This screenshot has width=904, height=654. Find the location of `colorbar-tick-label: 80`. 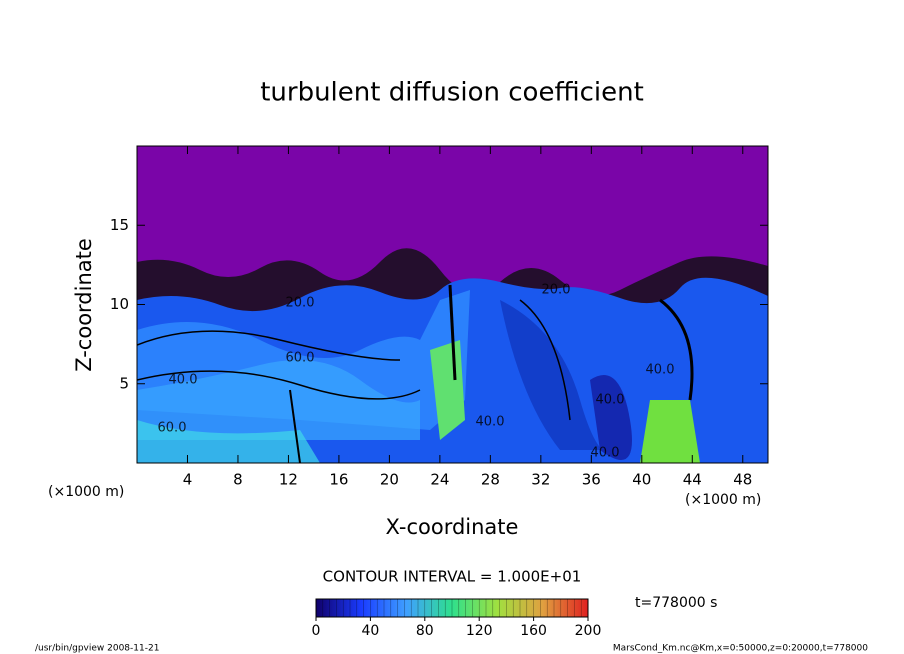

colorbar-tick-label: 80 is located at coordinates (425, 631).